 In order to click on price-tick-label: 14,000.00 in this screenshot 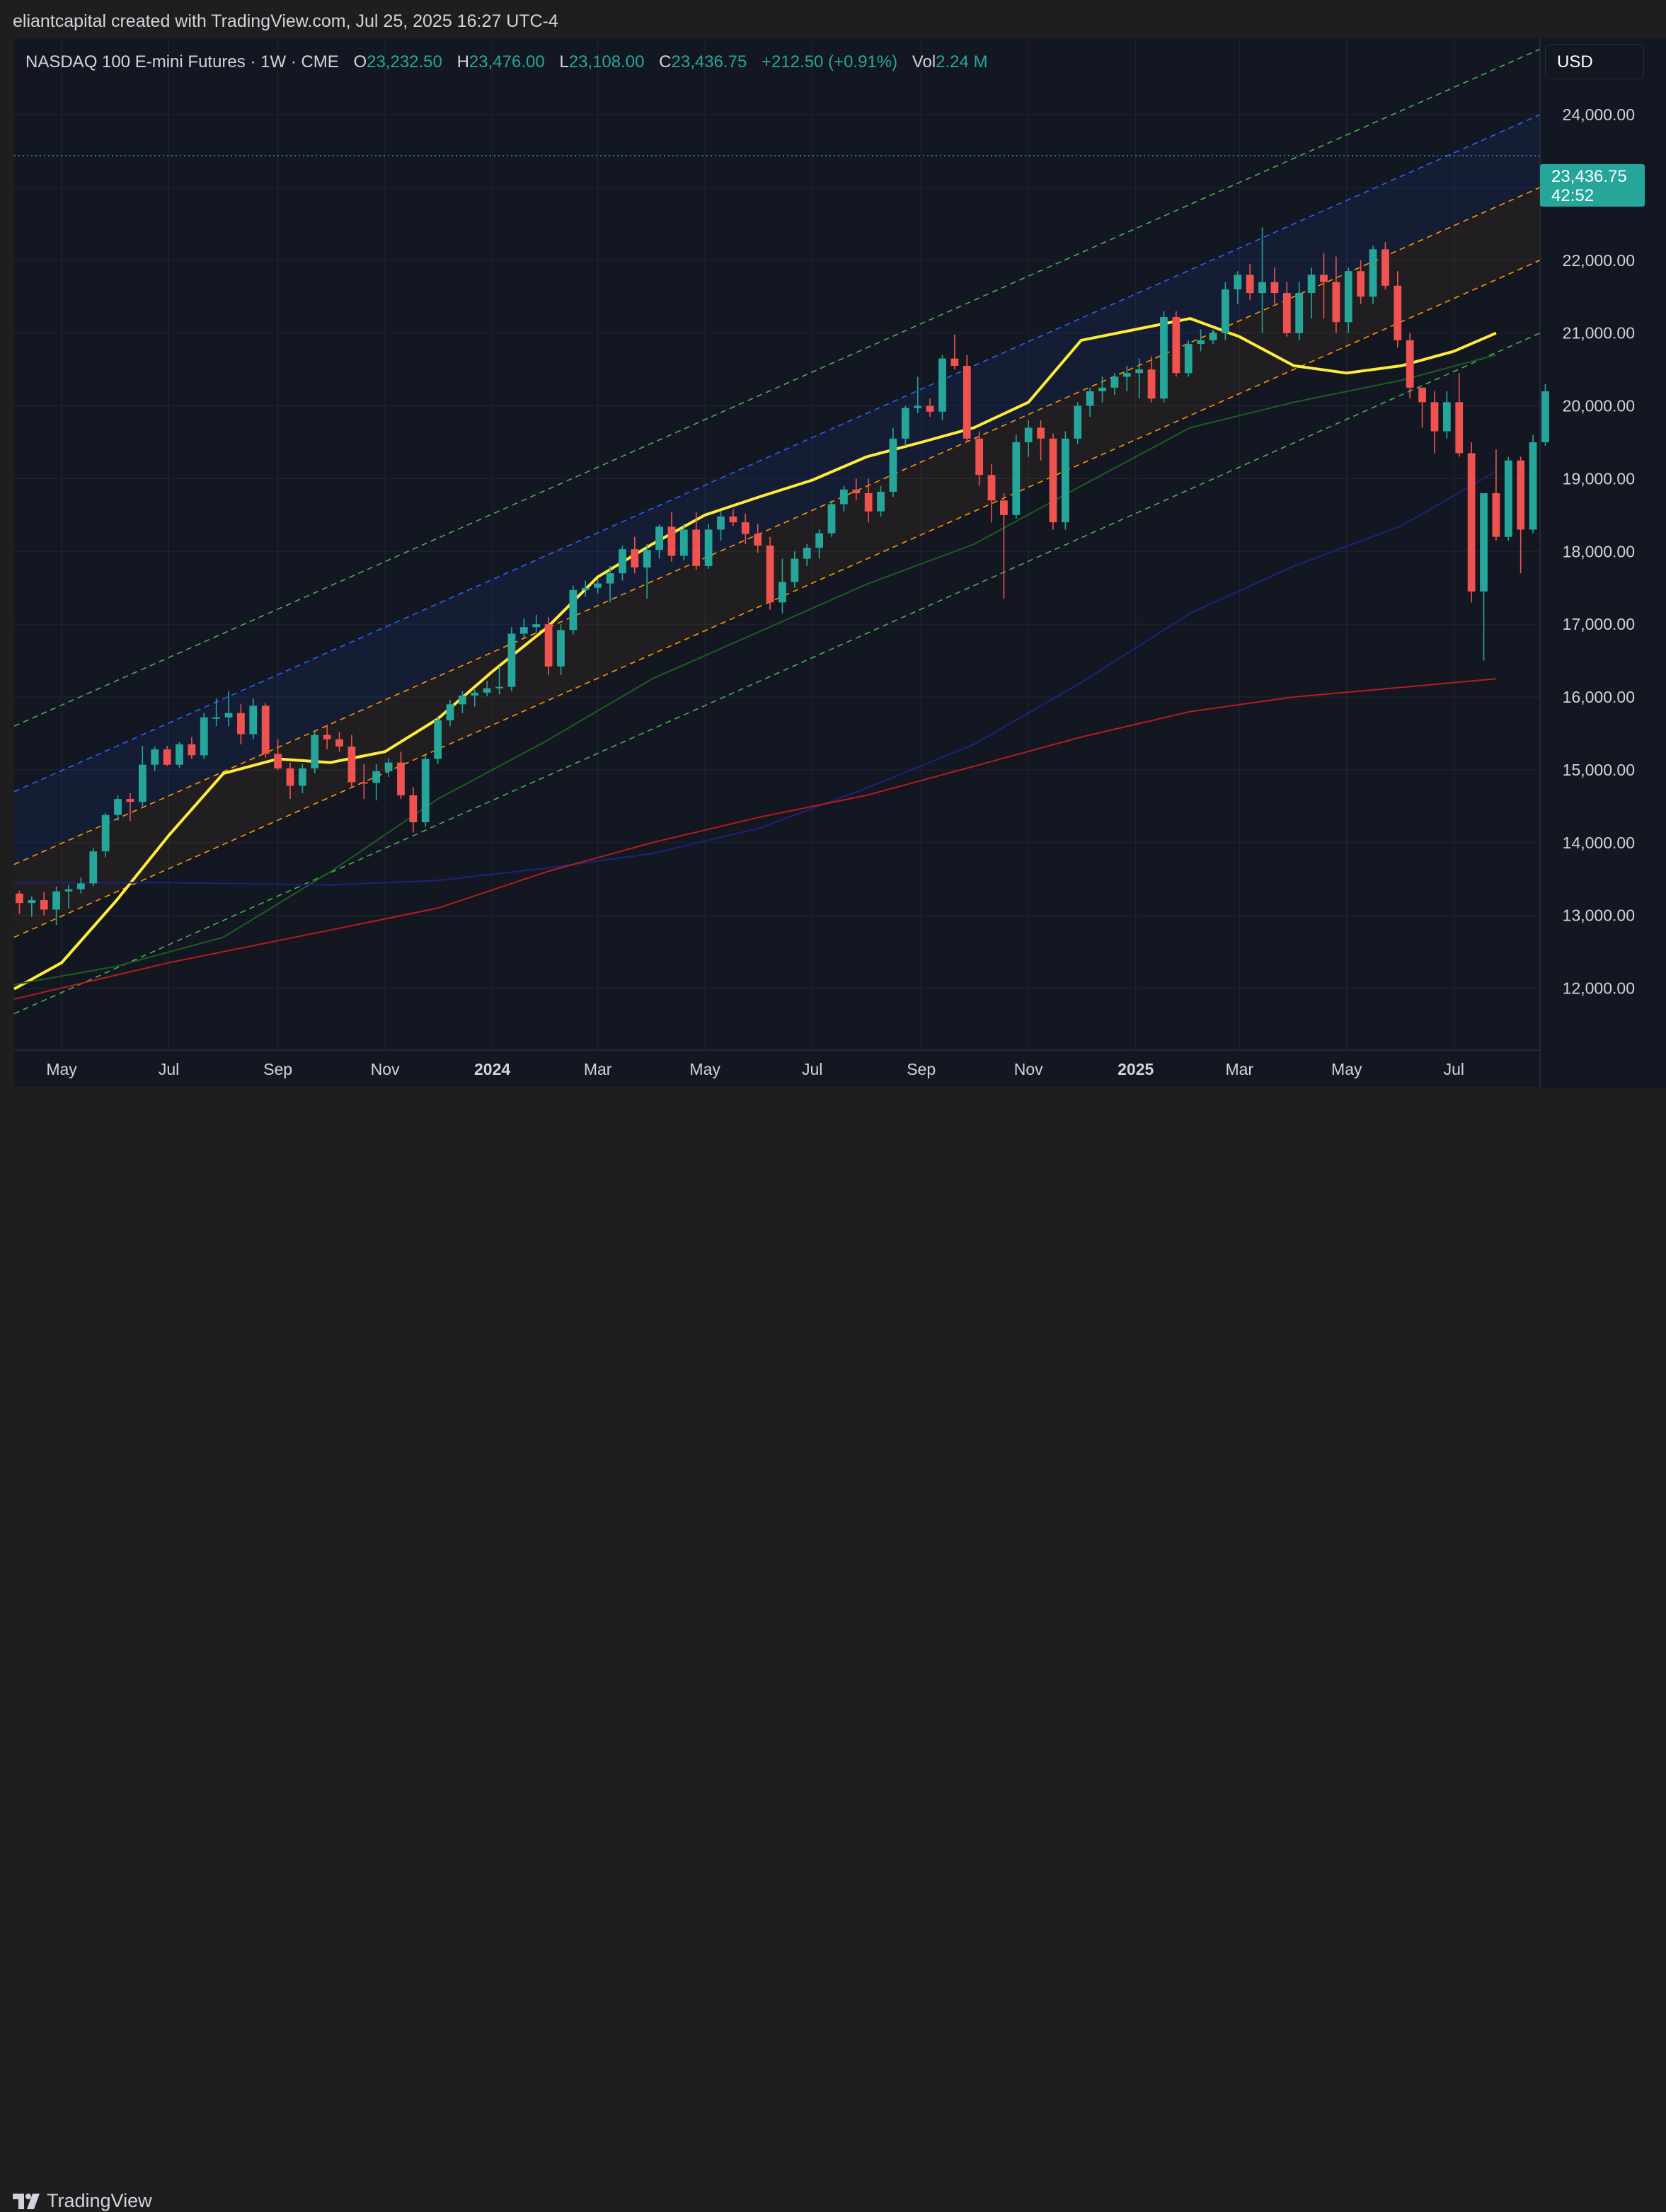, I will do `click(1599, 843)`.